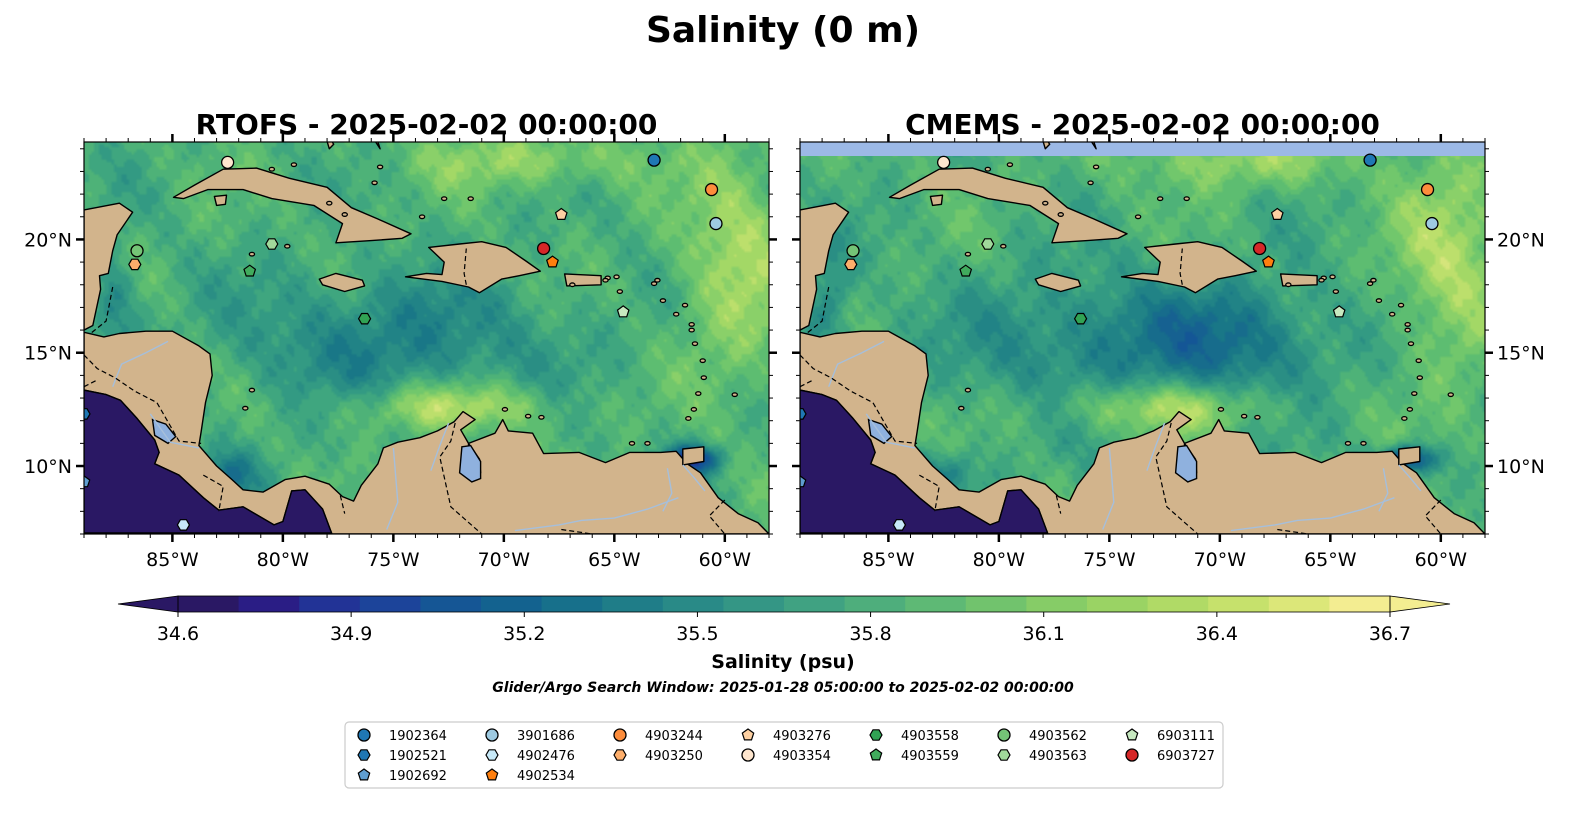 This screenshot has width=1577, height=827. I want to click on legend-item-4903250: 4903250, so click(658, 756).